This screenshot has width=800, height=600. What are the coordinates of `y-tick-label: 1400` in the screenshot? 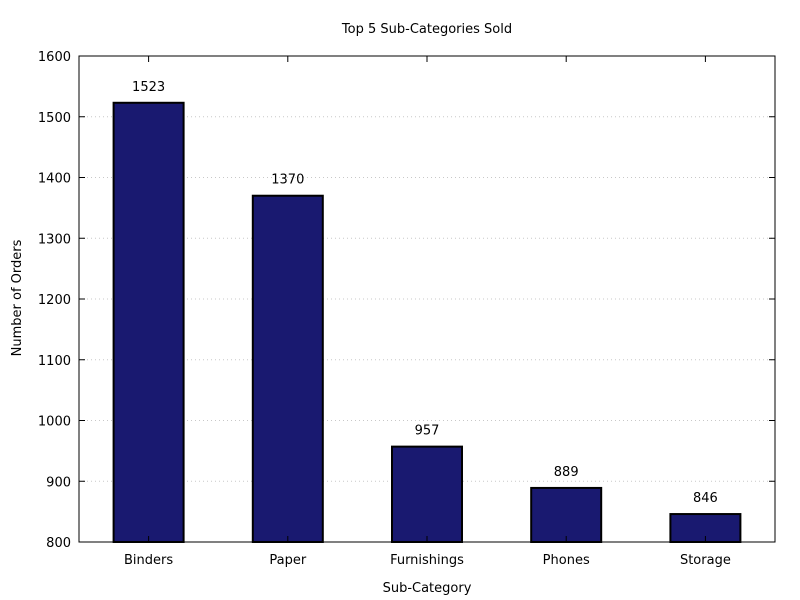 It's located at (54, 179).